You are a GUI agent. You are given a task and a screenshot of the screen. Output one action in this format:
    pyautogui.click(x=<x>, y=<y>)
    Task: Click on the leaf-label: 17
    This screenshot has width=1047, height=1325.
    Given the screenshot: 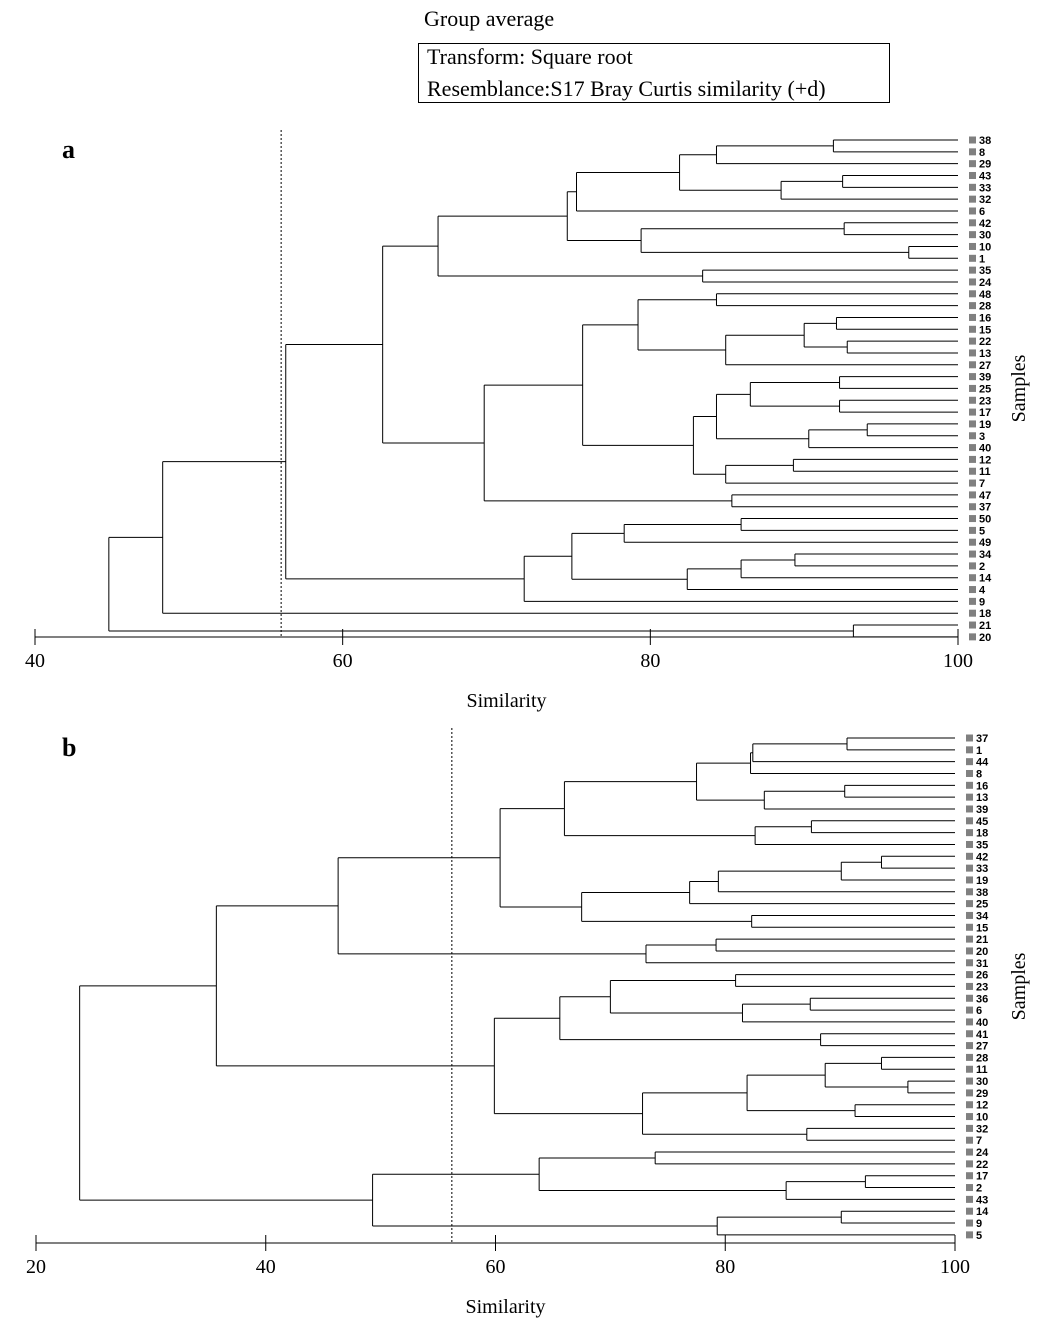 What is the action you would take?
    pyautogui.click(x=982, y=1177)
    